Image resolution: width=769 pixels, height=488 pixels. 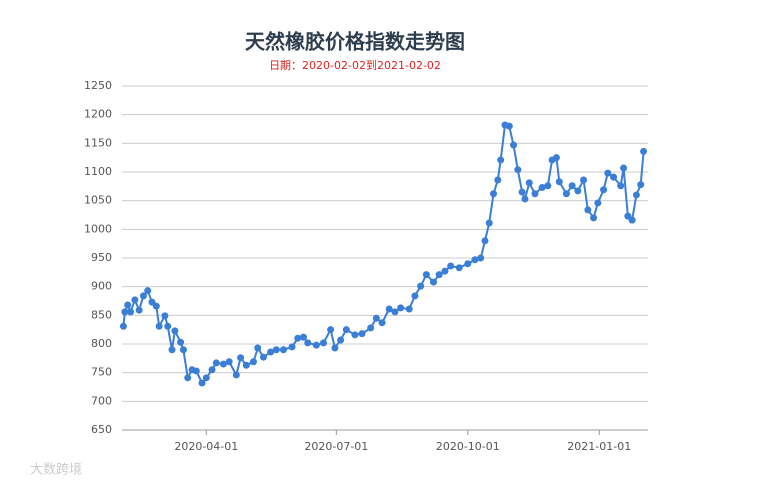 I want to click on x-tick-label: 2020-07-01, so click(x=336, y=446).